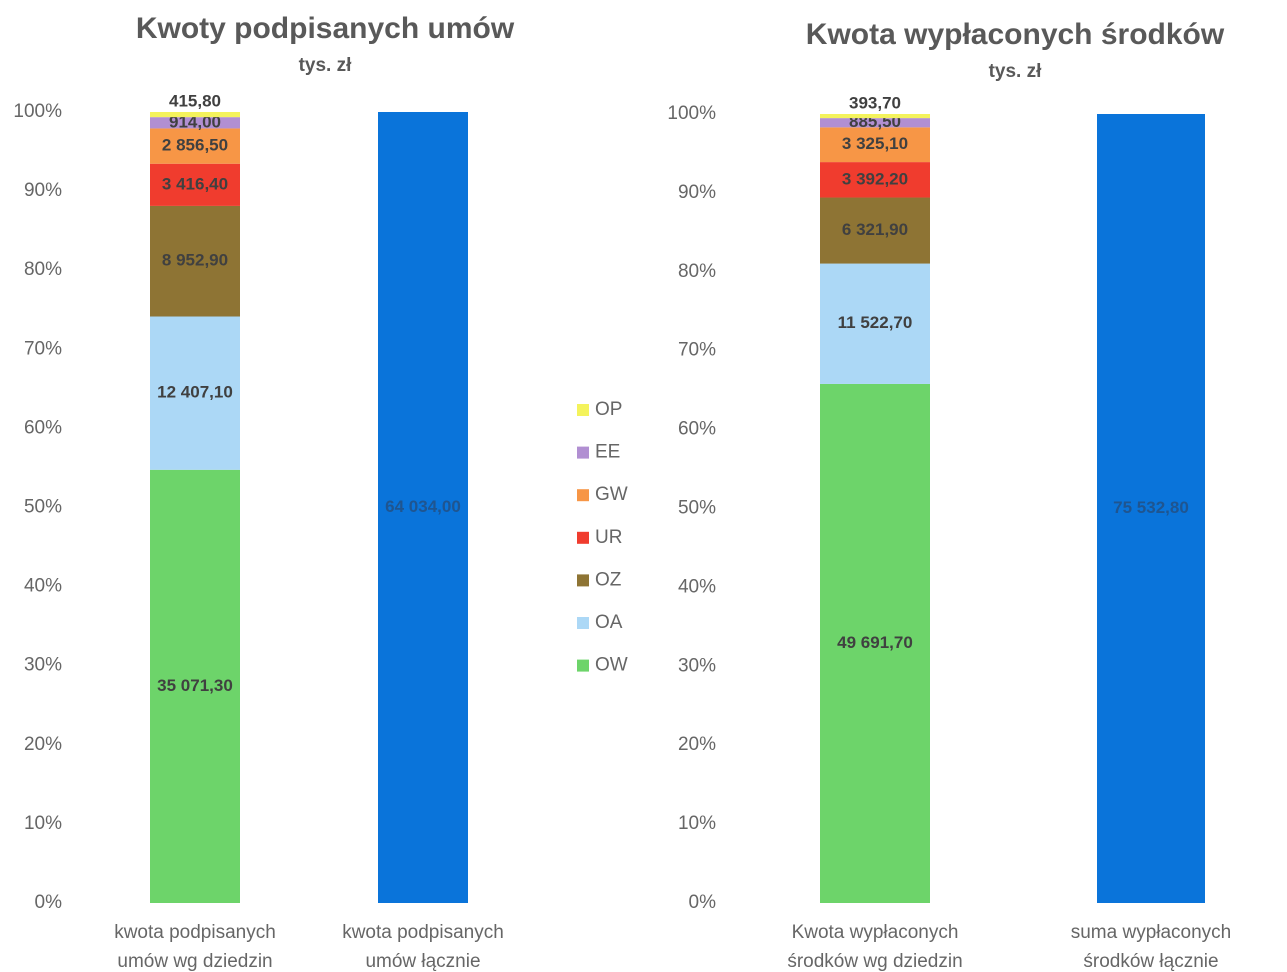  I want to click on data-label: 8 952,90, so click(195, 260).